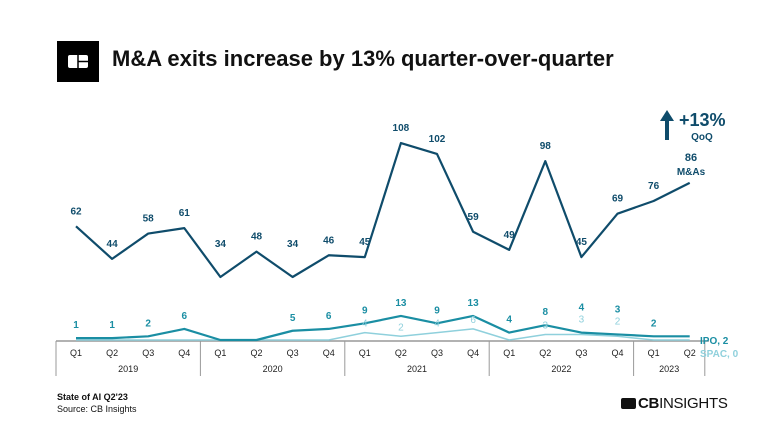 The image size is (770, 433). What do you see at coordinates (693, 403) in the screenshot?
I see `brand-rest: INSIGHTS` at bounding box center [693, 403].